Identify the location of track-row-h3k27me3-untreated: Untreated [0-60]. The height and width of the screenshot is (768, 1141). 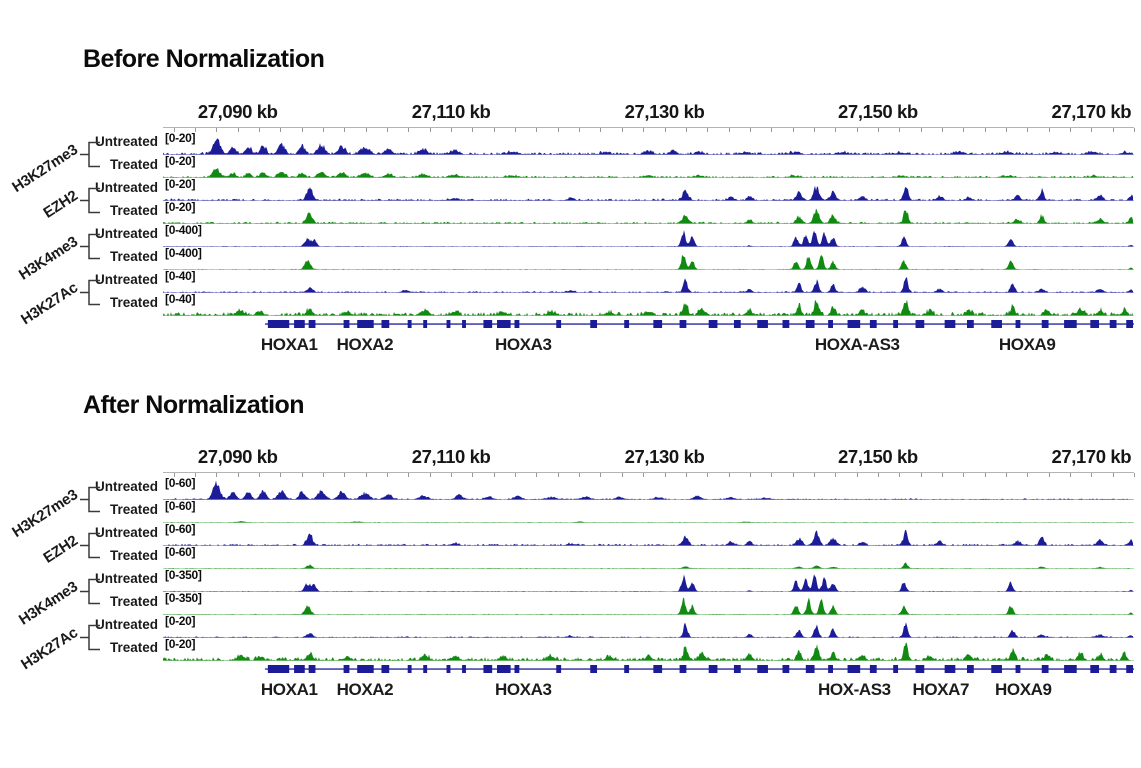
(570, 488).